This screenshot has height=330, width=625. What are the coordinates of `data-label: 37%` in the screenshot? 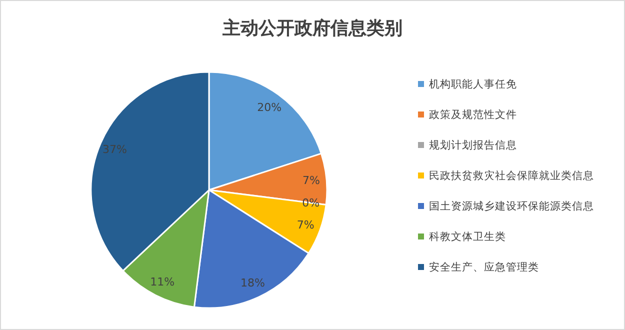 It's located at (115, 149).